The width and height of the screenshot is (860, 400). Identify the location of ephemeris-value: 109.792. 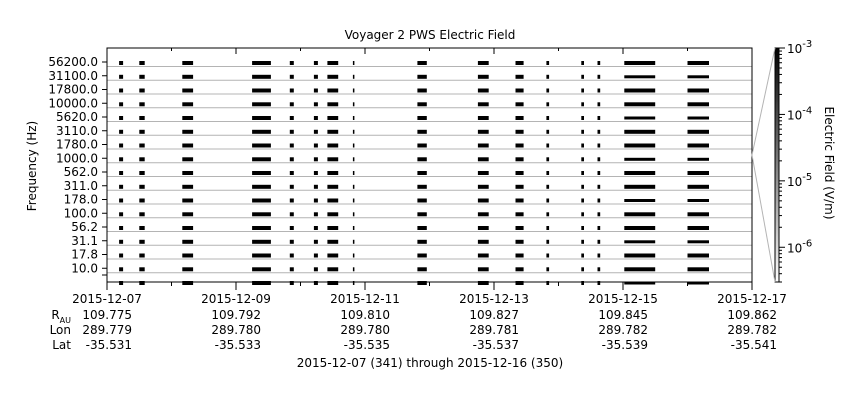
(236, 315).